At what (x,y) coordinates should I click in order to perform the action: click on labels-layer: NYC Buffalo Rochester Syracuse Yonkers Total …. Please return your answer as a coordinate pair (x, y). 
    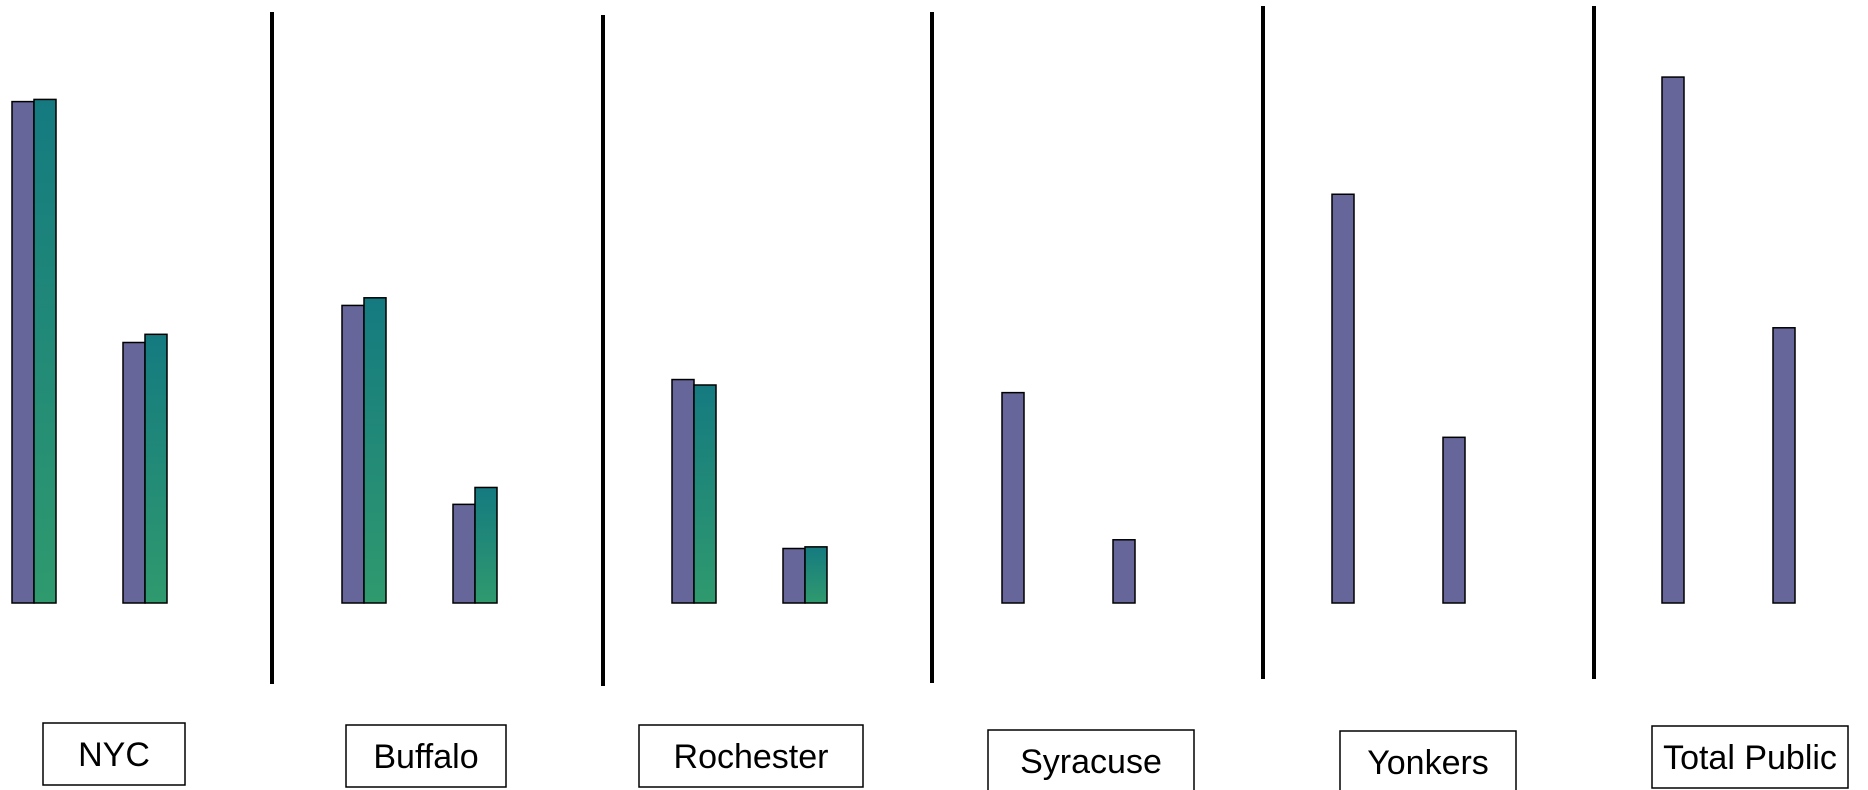
    Looking at the image, I should click on (945, 756).